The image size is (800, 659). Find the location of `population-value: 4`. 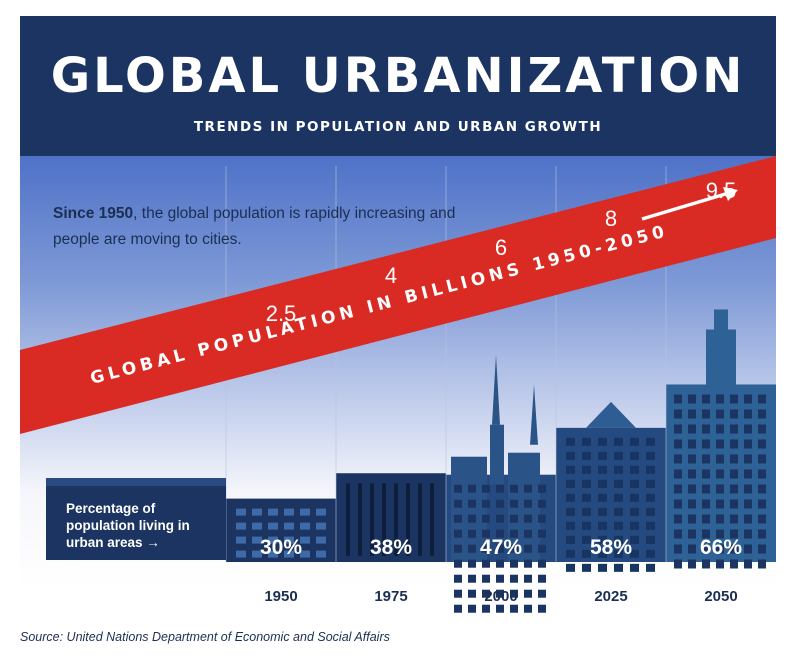

population-value: 4 is located at coordinates (391, 275).